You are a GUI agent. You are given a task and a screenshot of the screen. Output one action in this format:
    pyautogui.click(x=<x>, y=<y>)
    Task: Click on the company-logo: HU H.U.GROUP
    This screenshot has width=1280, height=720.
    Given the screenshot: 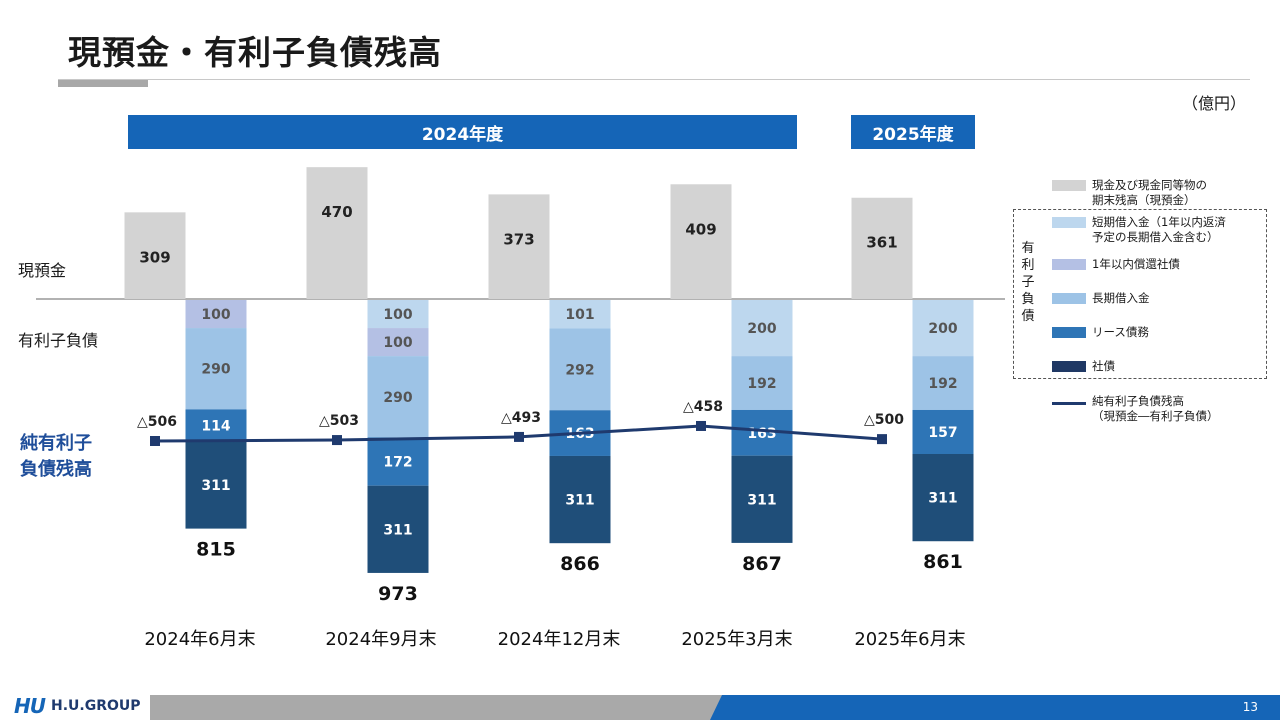 What is the action you would take?
    pyautogui.click(x=77, y=706)
    